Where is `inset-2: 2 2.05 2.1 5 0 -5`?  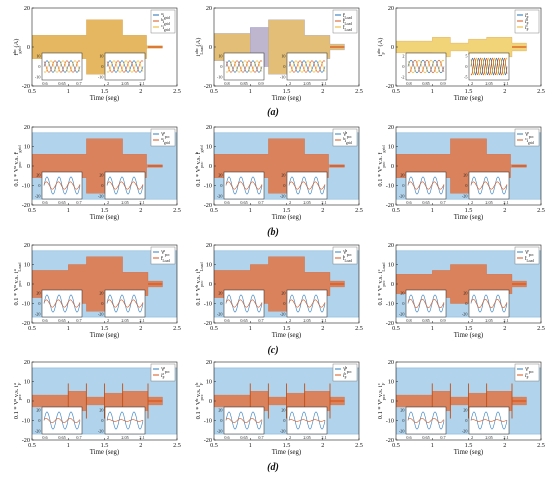
inset-2: 2 2.05 2.1 5 0 -5 is located at coordinates (487, 69).